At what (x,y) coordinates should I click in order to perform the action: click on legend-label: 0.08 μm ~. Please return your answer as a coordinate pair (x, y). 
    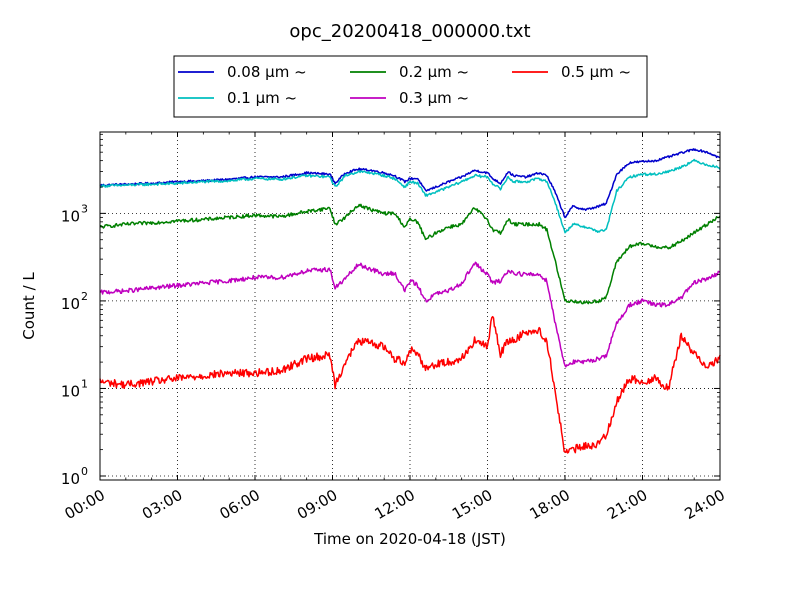
    Looking at the image, I should click on (267, 72).